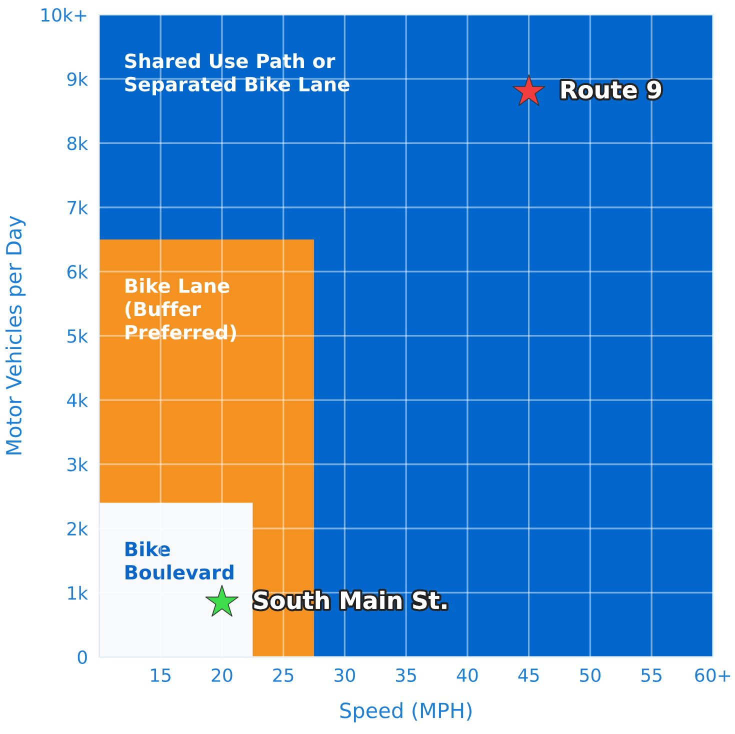 This screenshot has height=734, width=735. I want to click on x-tick-label: 15, so click(161, 675).